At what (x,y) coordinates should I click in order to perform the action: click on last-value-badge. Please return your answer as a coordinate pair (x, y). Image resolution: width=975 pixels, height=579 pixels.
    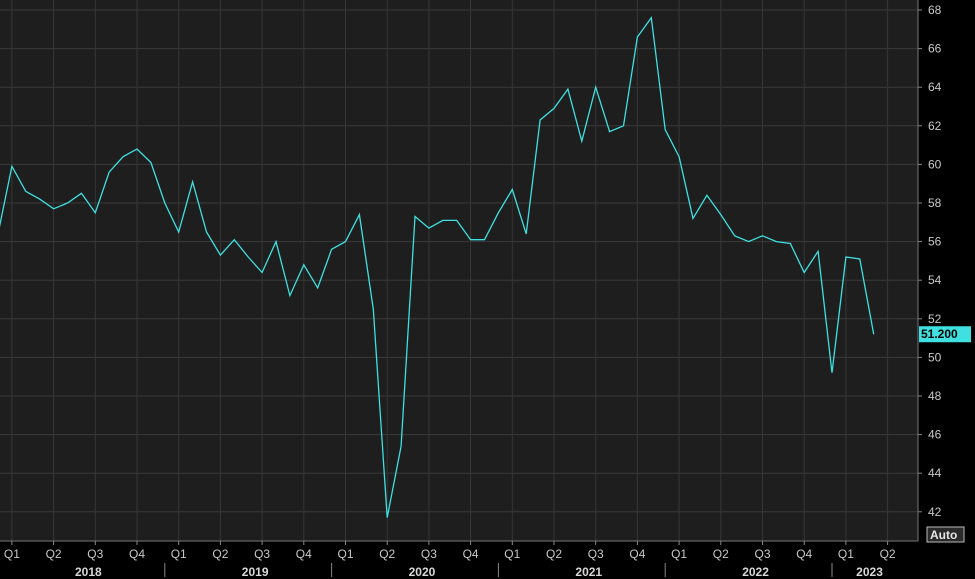
    Looking at the image, I should click on (945, 334).